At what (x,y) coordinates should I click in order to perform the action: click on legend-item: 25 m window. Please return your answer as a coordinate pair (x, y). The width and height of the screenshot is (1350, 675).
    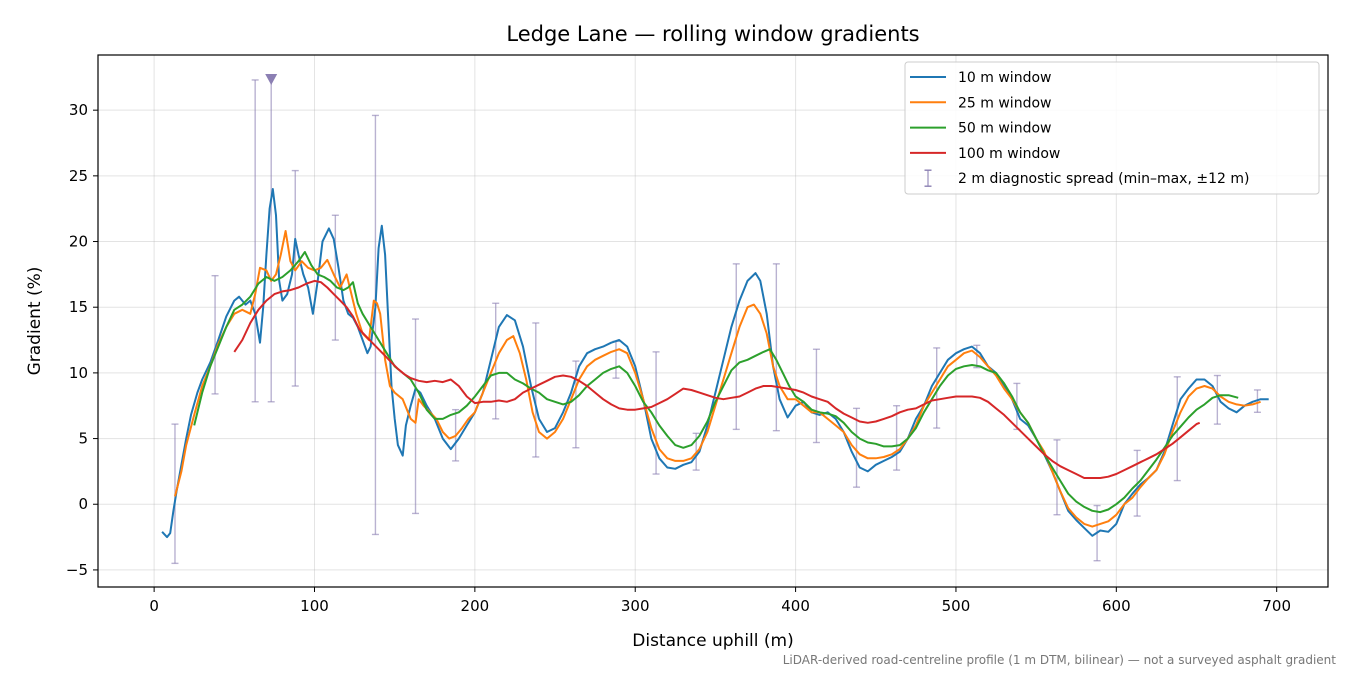
    Looking at the image, I should click on (980, 103).